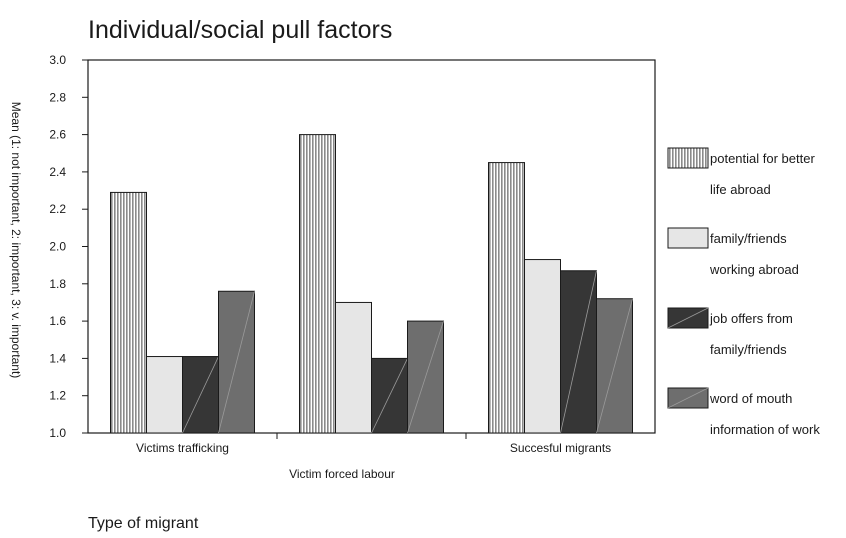  I want to click on y-tick-label: 1.4, so click(57, 358).